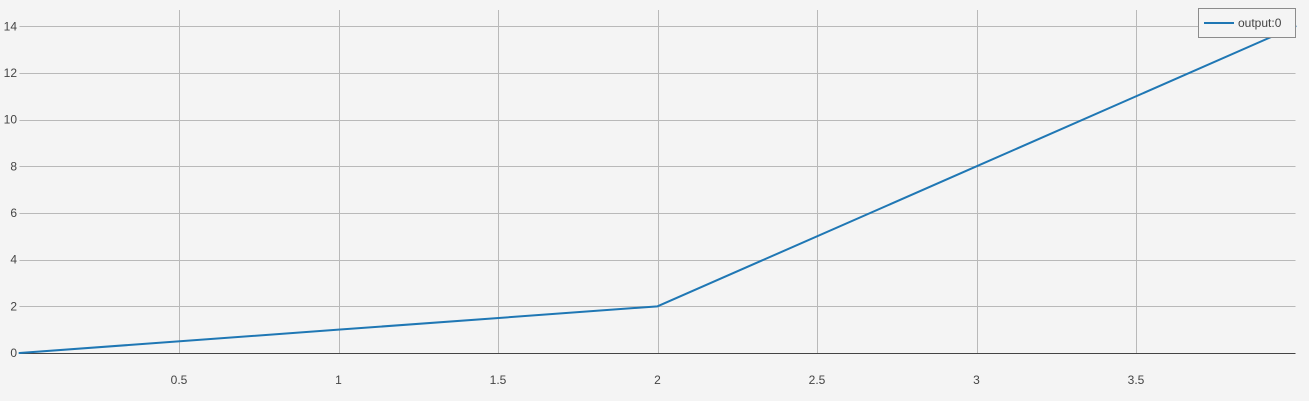  I want to click on y-tick-label: 0, so click(13, 353).